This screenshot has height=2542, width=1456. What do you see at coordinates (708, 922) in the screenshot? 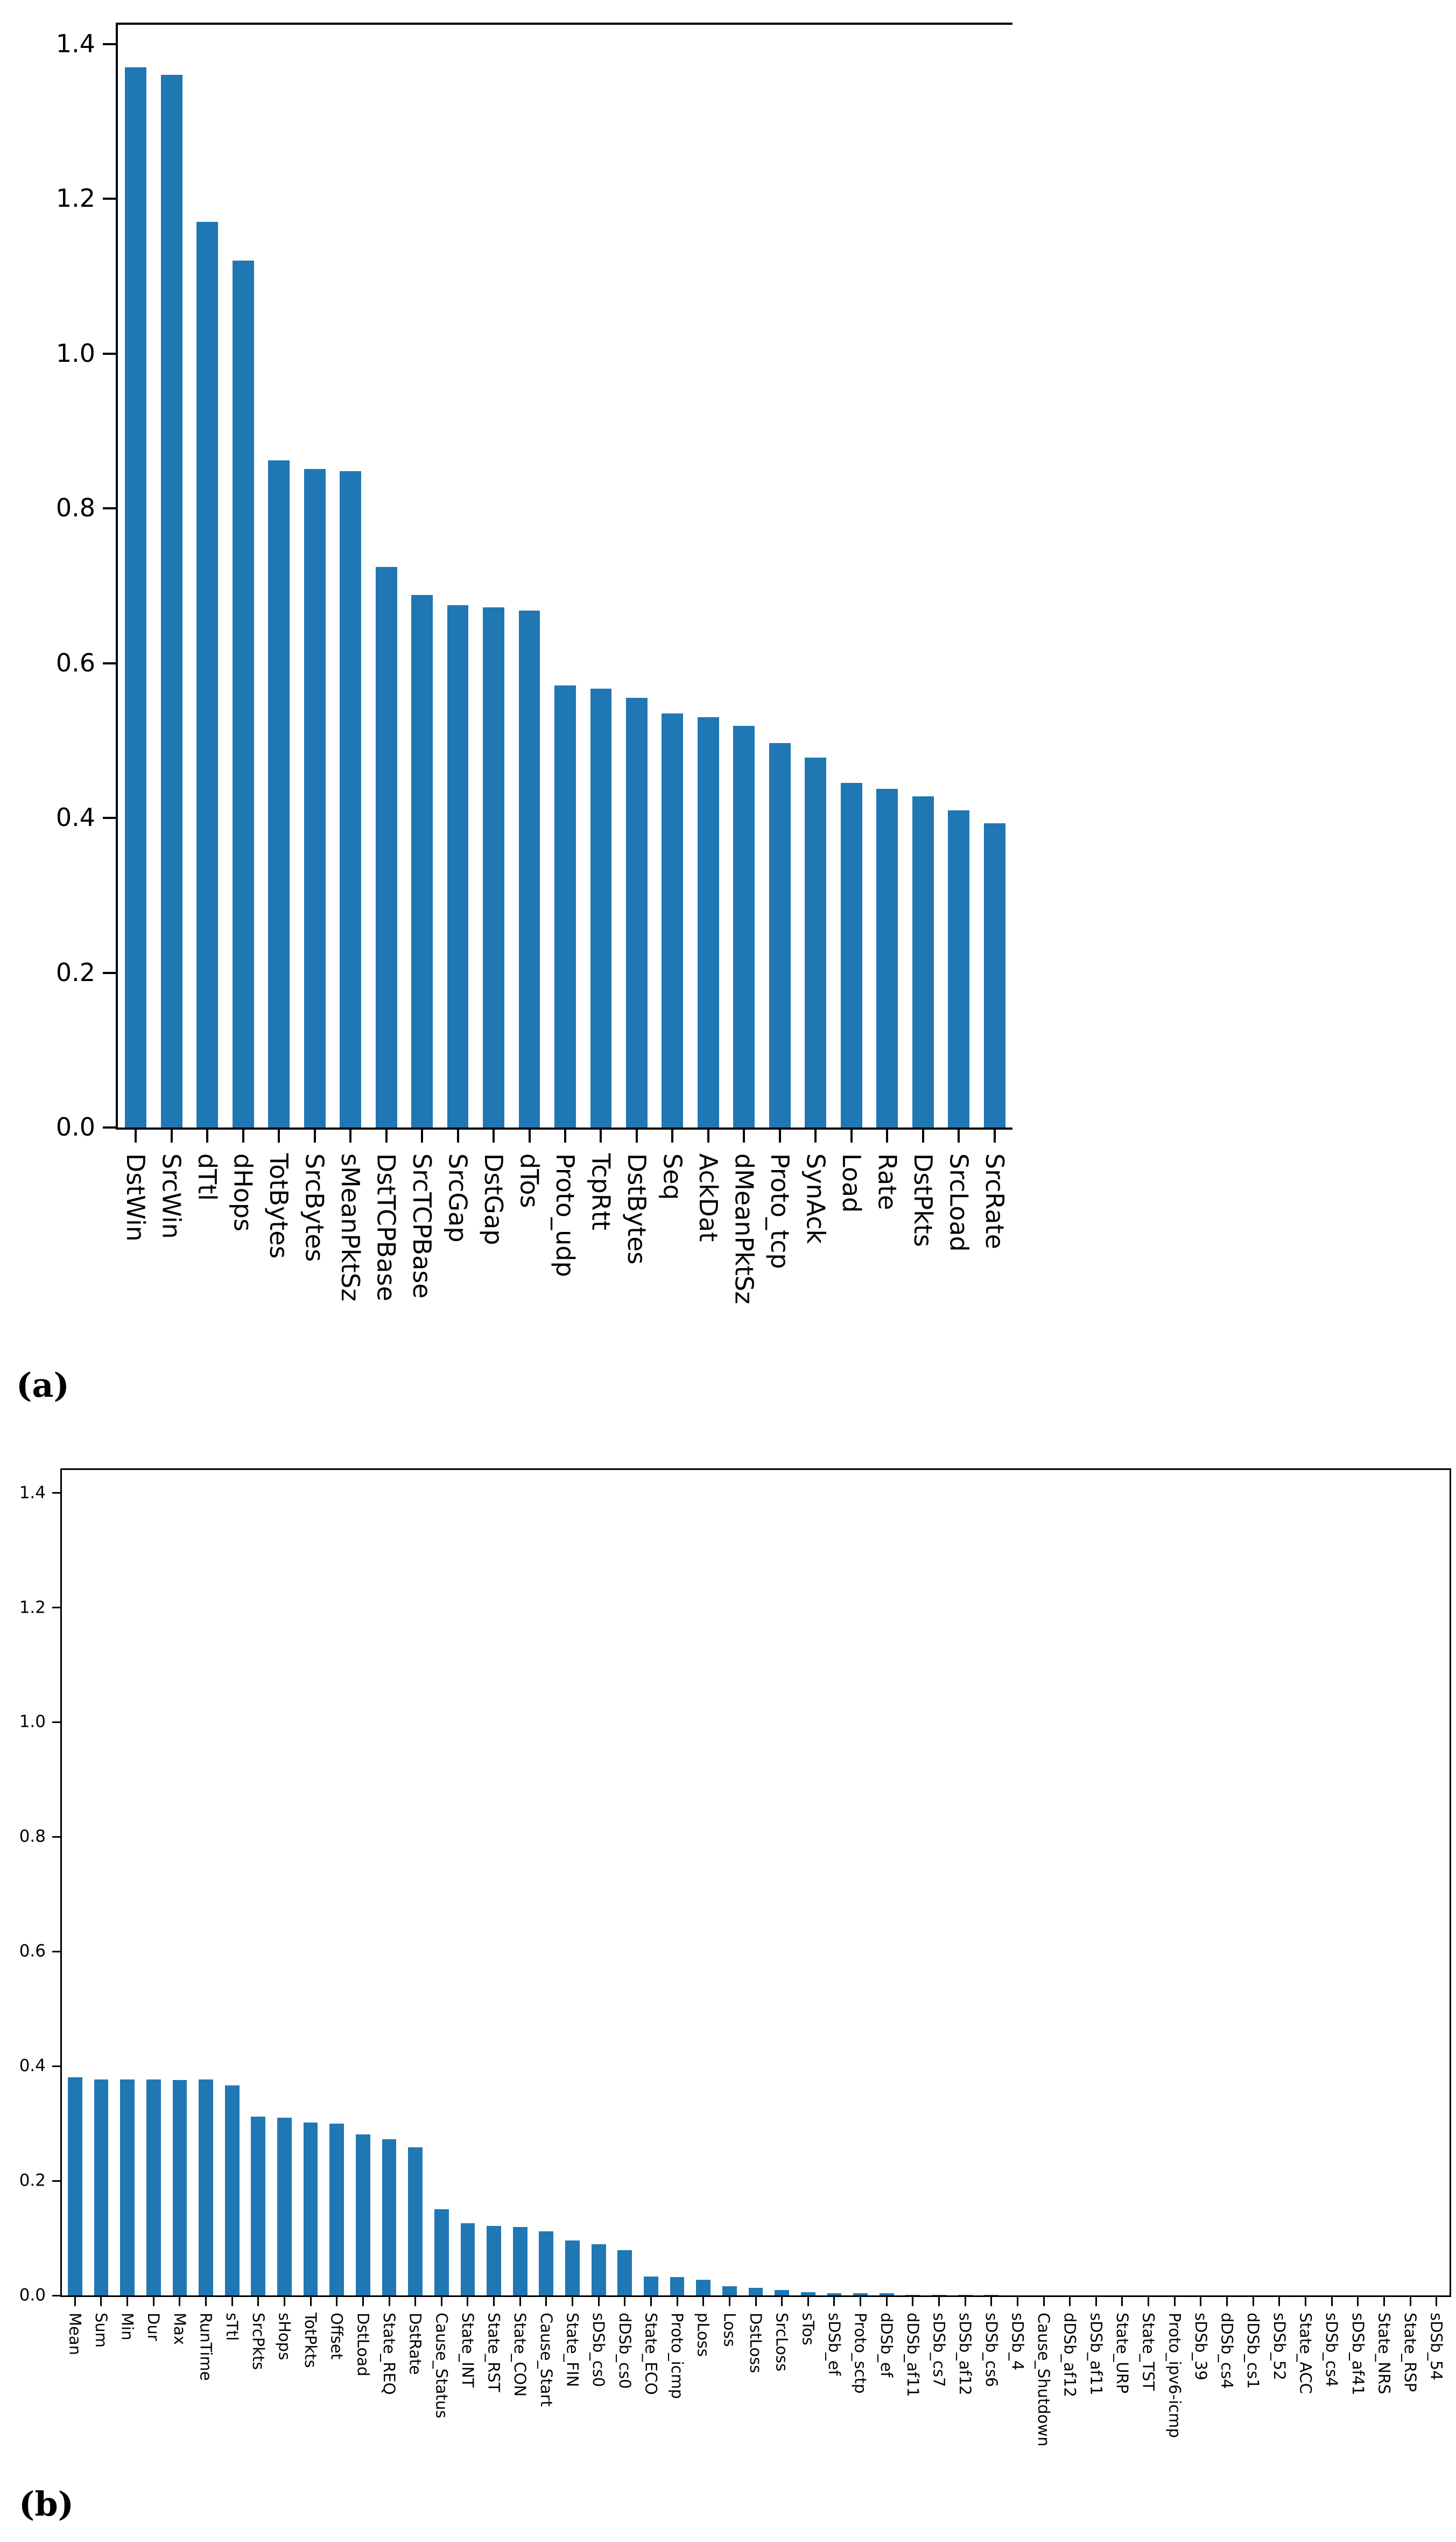
I see `bar-AckDat` at bounding box center [708, 922].